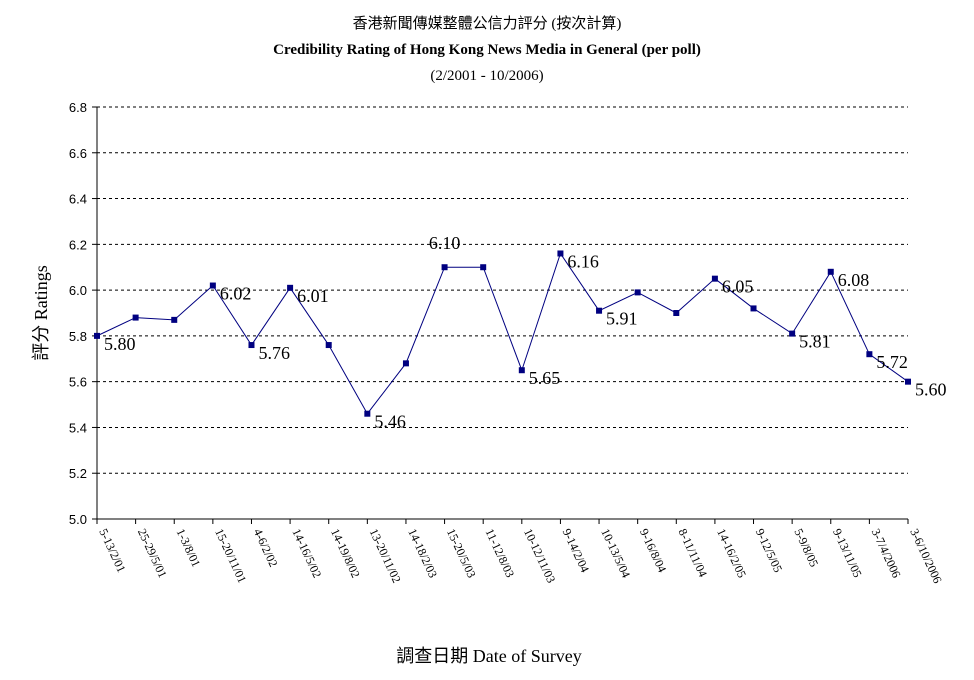 The width and height of the screenshot is (974, 680). I want to click on x-tick-label: 9-12/5/05, so click(769, 550).